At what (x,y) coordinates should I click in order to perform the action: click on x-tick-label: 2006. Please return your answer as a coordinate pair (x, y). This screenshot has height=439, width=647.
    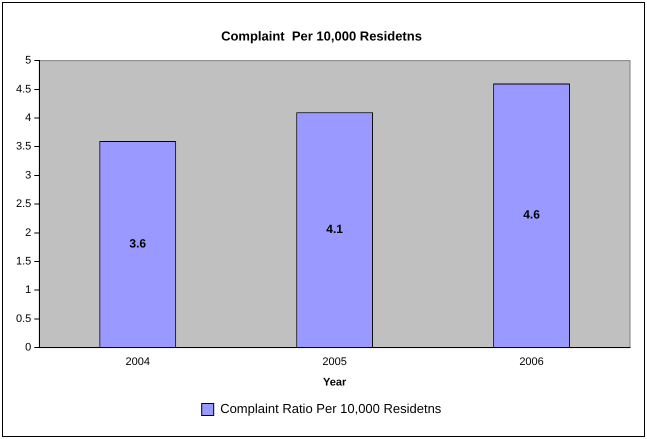
    Looking at the image, I should click on (531, 362).